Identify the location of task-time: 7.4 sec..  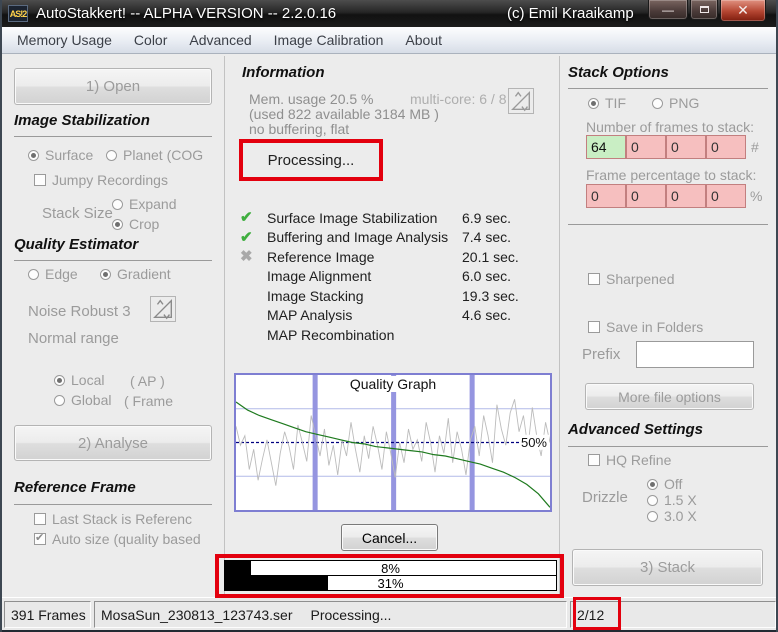
(487, 237).